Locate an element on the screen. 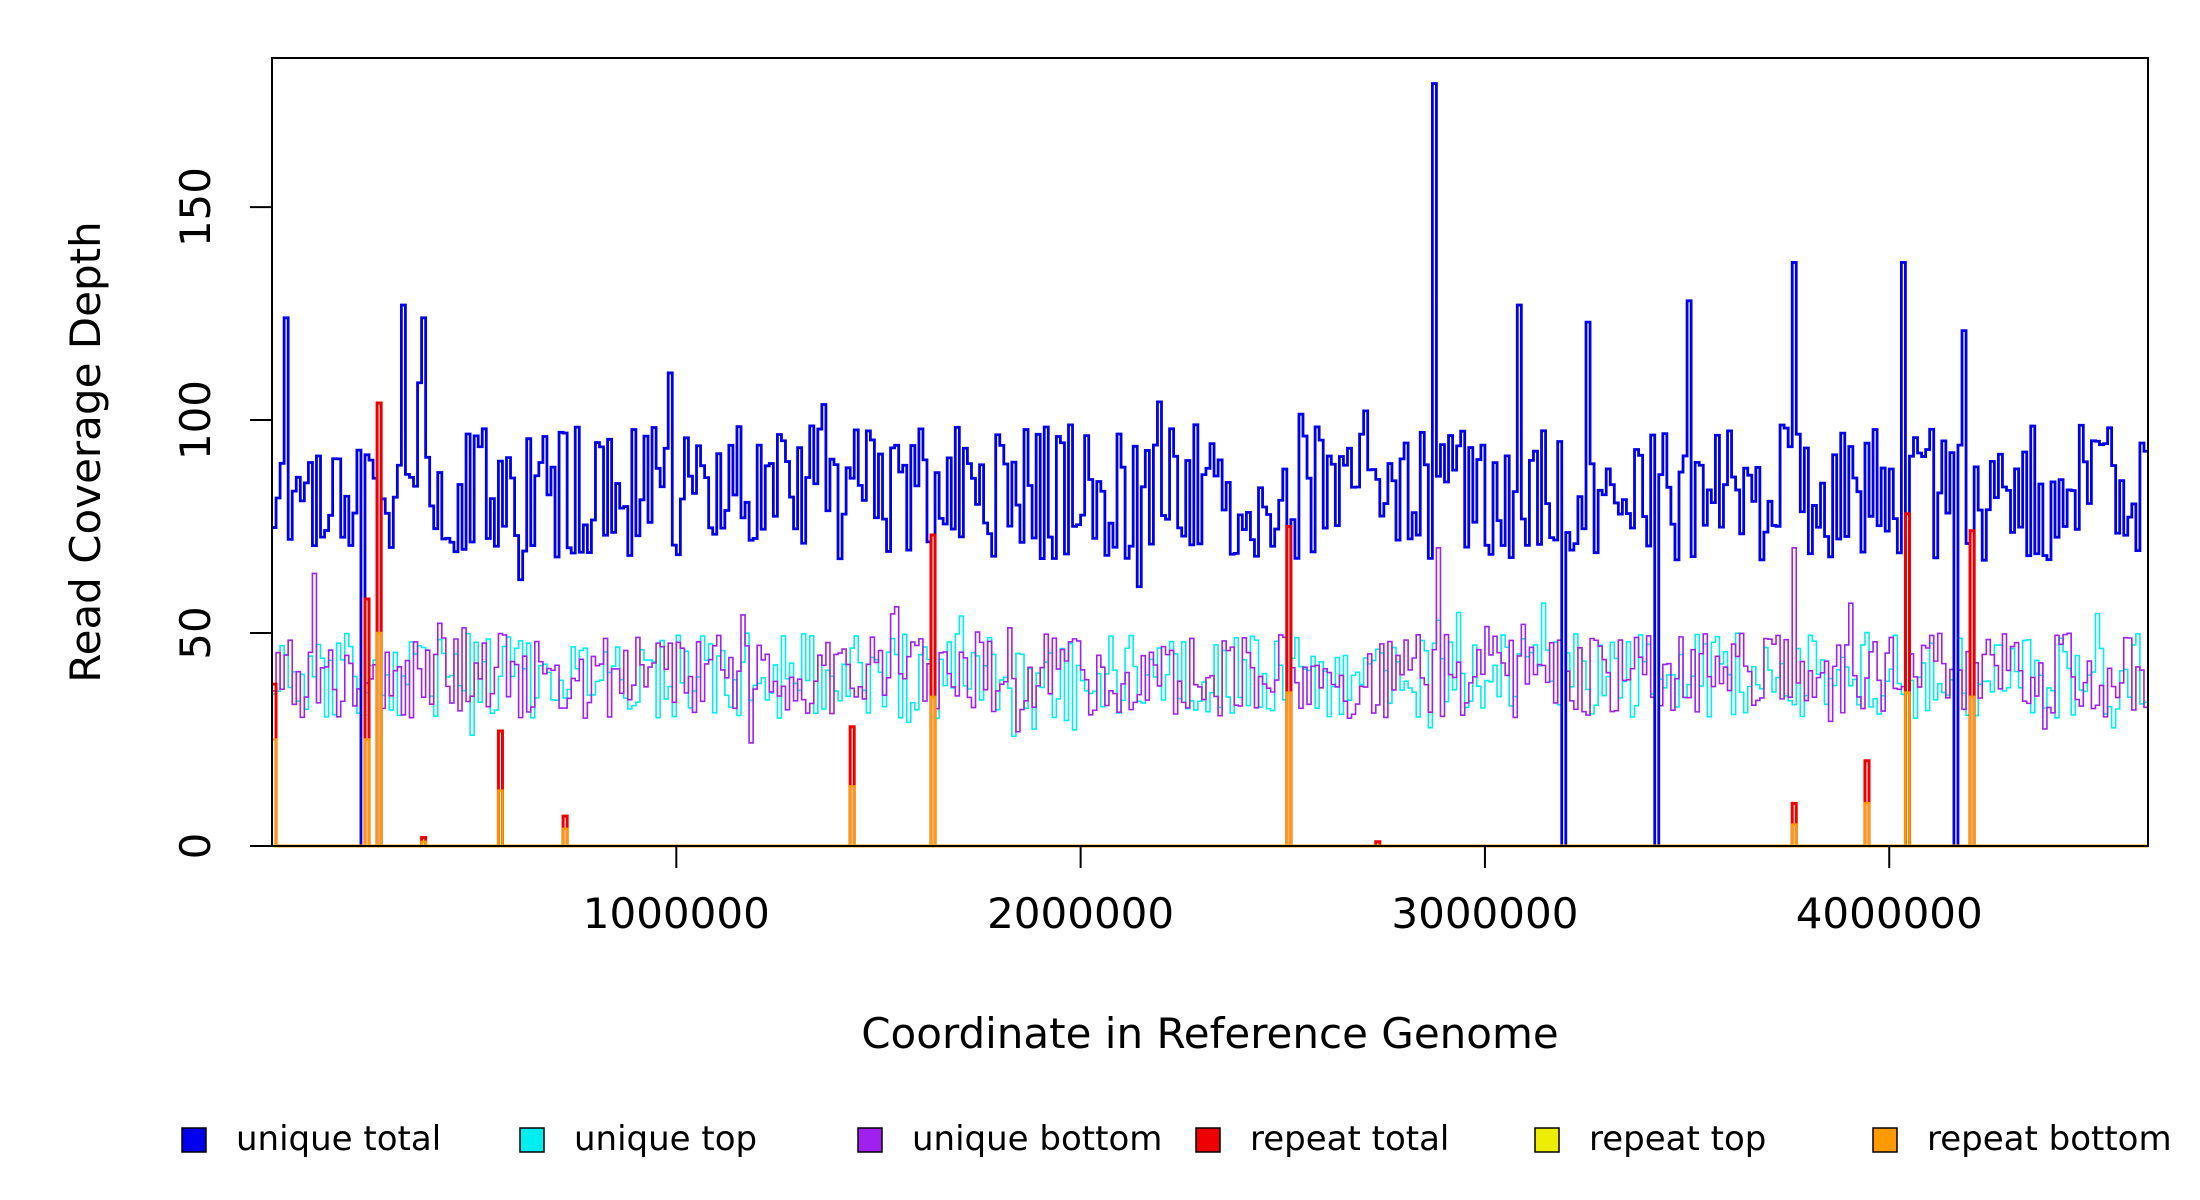 Image resolution: width=2200 pixels, height=1200 pixels. y-axis-label: Read Coverage Depth is located at coordinates (85, 451).